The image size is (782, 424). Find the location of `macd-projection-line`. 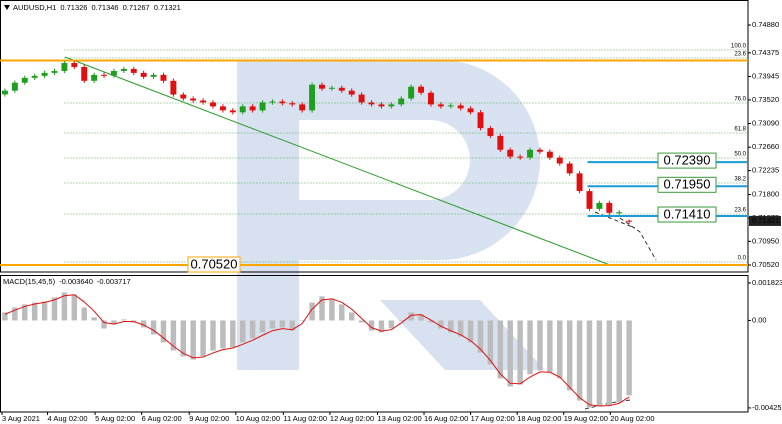

macd-projection-line is located at coordinates (607, 404).